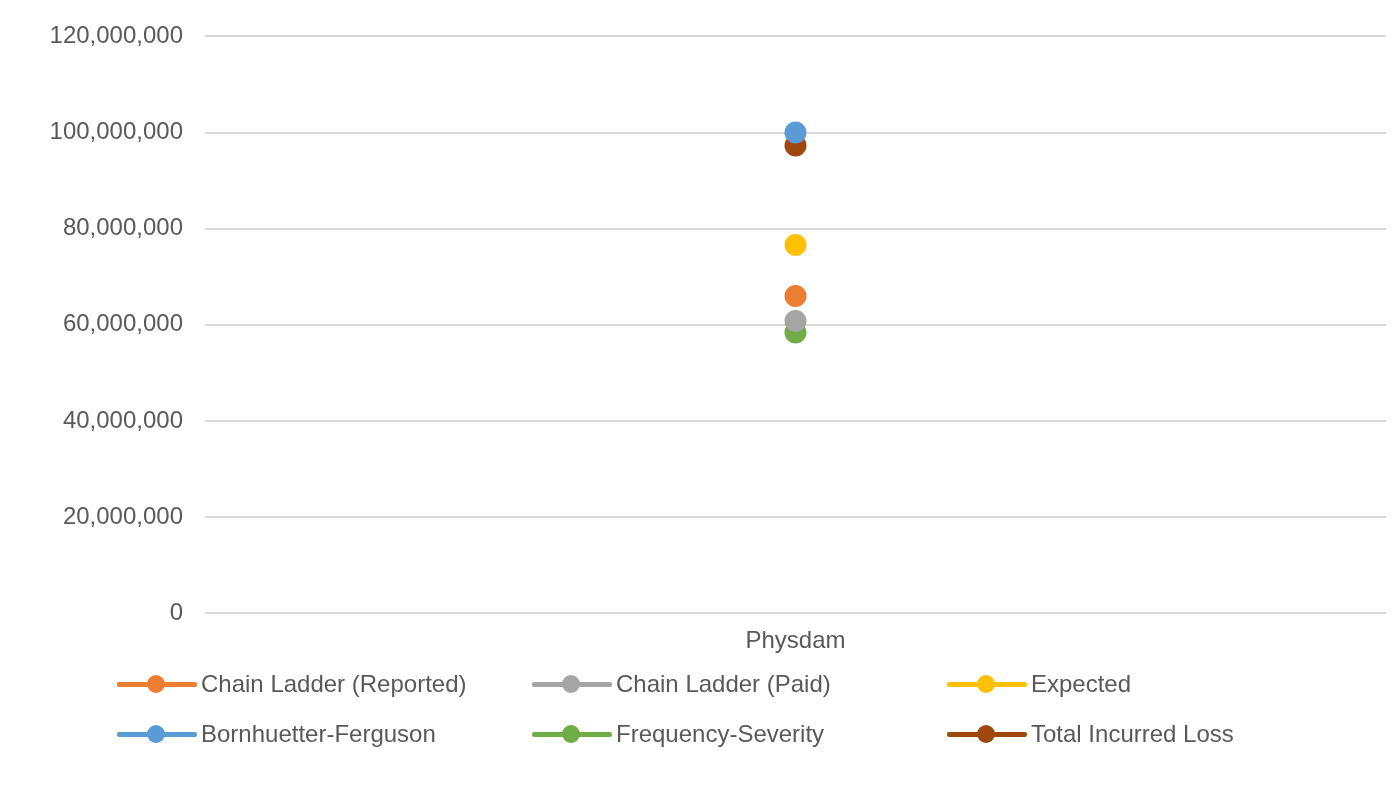 The height and width of the screenshot is (789, 1399). What do you see at coordinates (122, 515) in the screenshot?
I see `y-tick-label: 20,000,000` at bounding box center [122, 515].